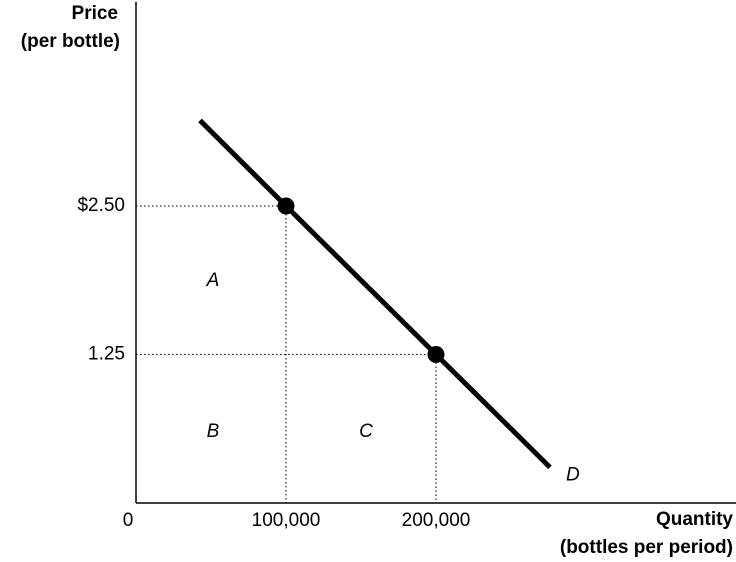  Describe the element at coordinates (573, 474) in the screenshot. I see `curve-label: D` at that location.